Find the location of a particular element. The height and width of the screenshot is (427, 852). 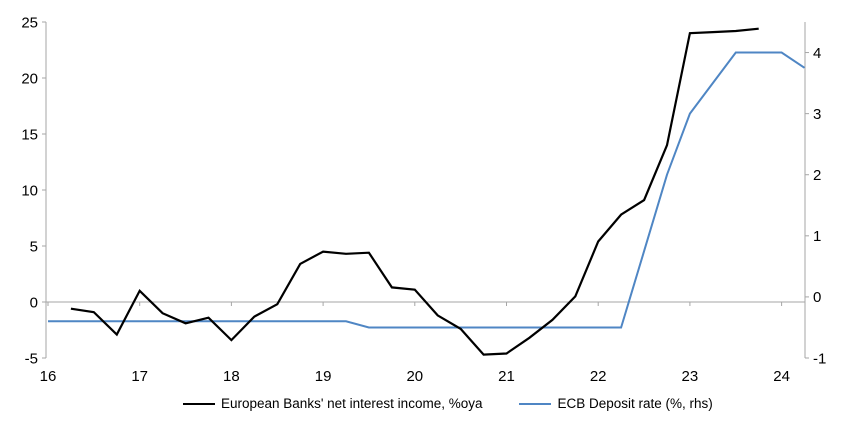

y-axis-right-tick-label: 2 is located at coordinates (817, 175).